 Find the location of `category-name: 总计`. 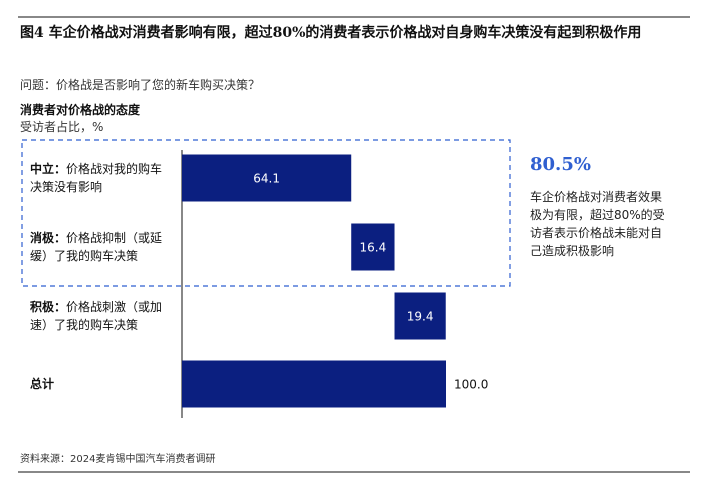

category-name: 总计 is located at coordinates (42, 384).